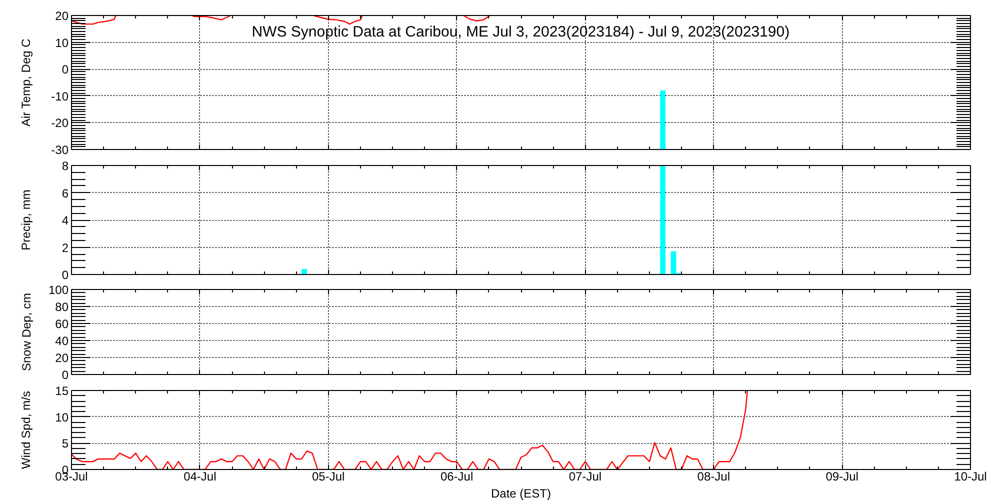 This screenshot has height=500, width=1000. Describe the element at coordinates (521, 493) in the screenshot. I see `x-axis-title: Date (EST)` at that location.